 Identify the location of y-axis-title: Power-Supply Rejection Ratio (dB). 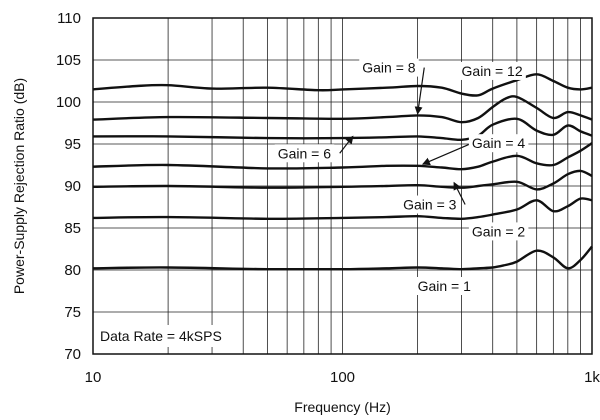
(19, 186).